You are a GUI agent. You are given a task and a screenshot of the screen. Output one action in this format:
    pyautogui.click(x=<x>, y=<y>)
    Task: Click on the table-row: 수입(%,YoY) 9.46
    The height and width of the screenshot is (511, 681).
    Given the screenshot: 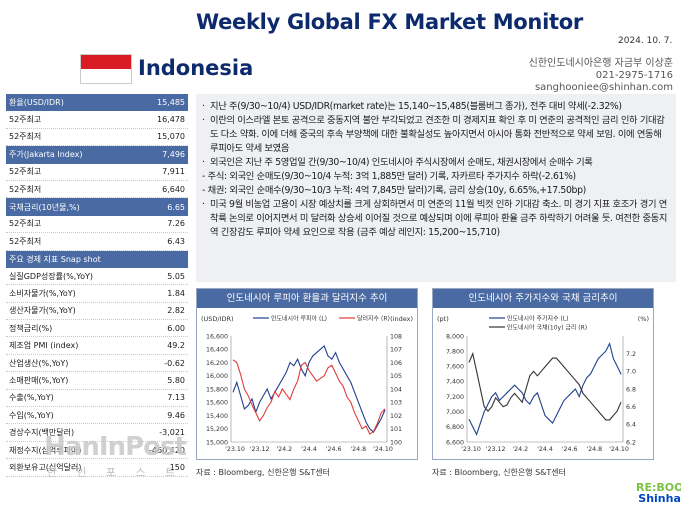 What is the action you would take?
    pyautogui.click(x=97, y=416)
    